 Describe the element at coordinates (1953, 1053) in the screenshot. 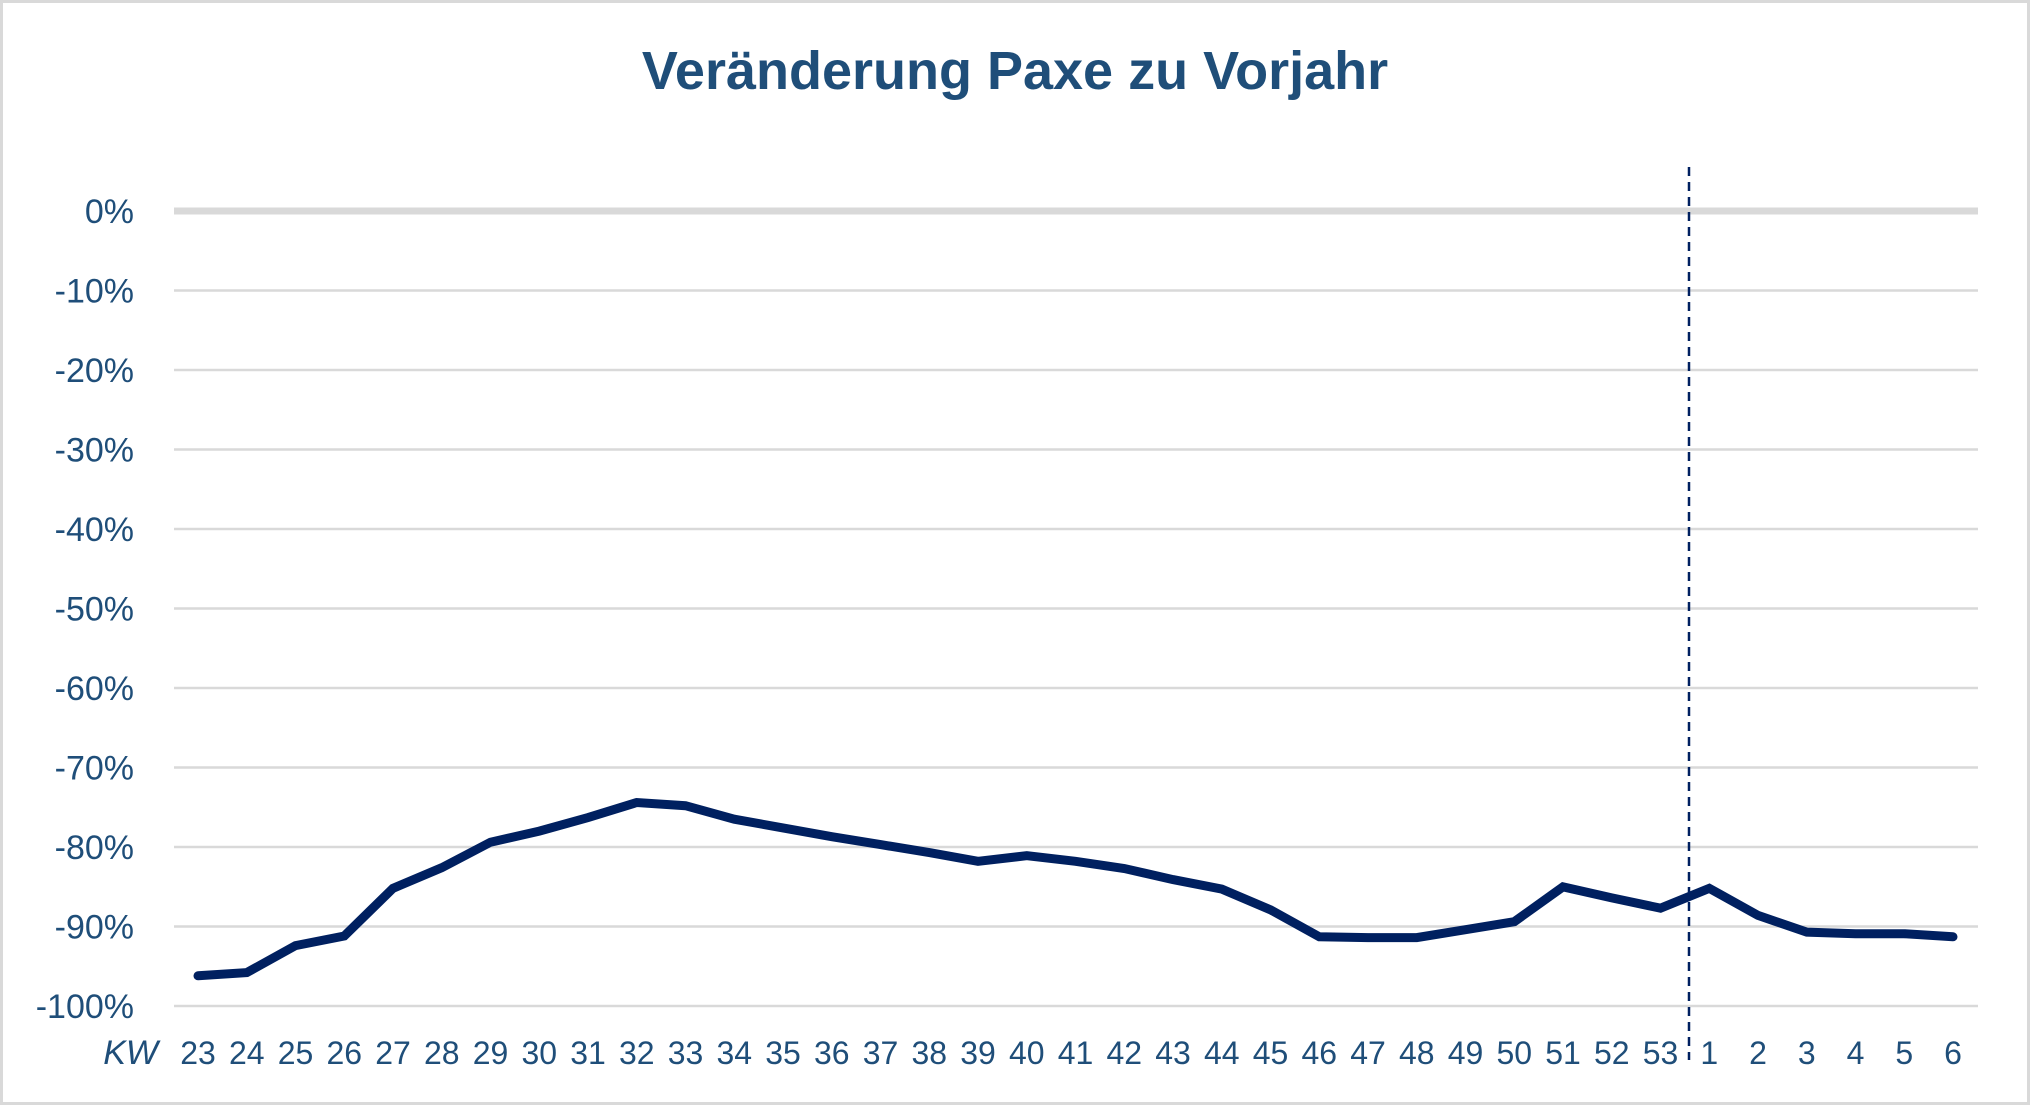

I see `x-tick-label: 6` at that location.